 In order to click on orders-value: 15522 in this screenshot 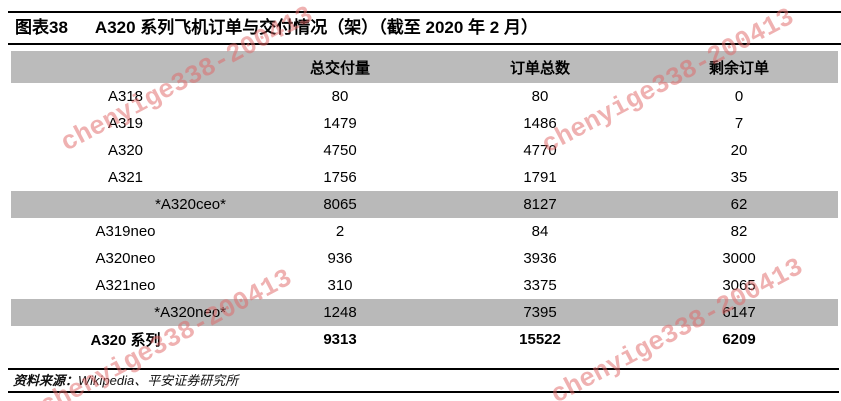, I will do `click(540, 339)`.